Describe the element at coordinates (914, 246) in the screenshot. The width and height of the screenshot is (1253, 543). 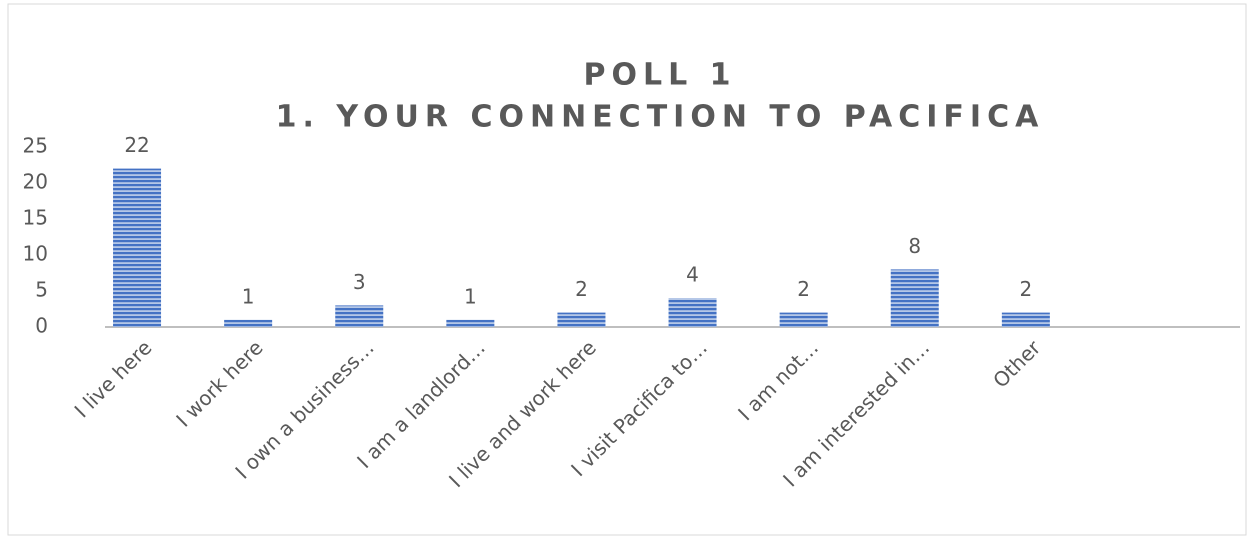
I see `data-label: 8` at that location.